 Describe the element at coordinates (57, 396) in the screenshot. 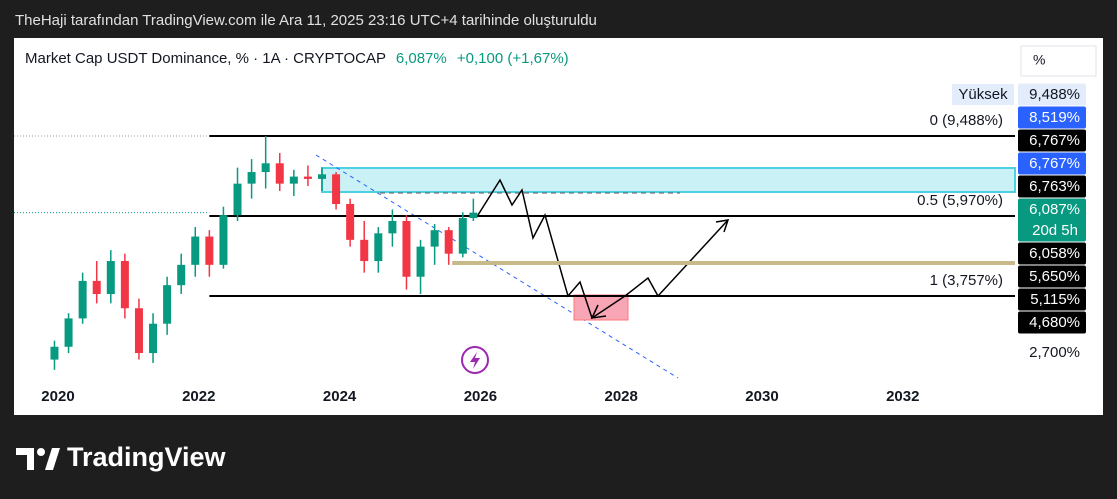

I see `x-tick-label: 2020` at that location.